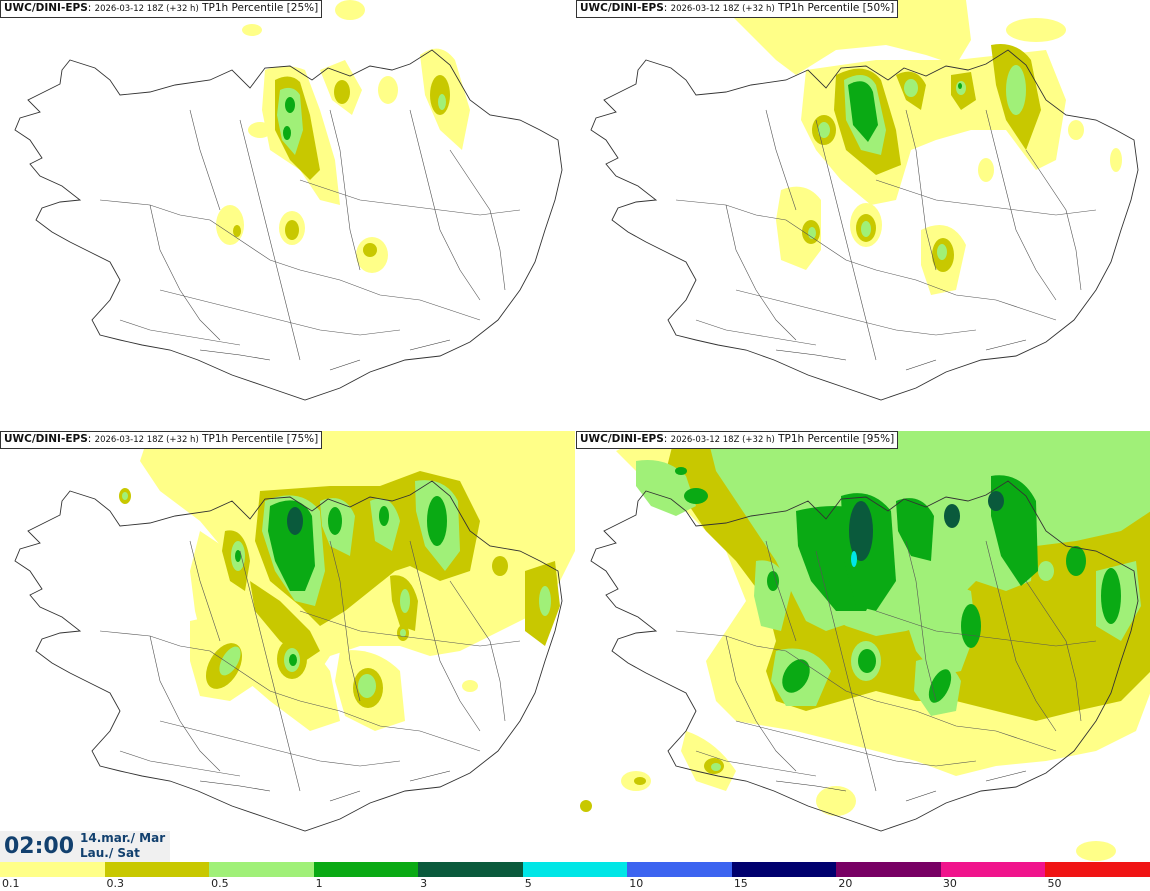 This screenshot has height=891, width=1150. Describe the element at coordinates (424, 883) in the screenshot. I see `colorbar-tick-label: 3` at that location.